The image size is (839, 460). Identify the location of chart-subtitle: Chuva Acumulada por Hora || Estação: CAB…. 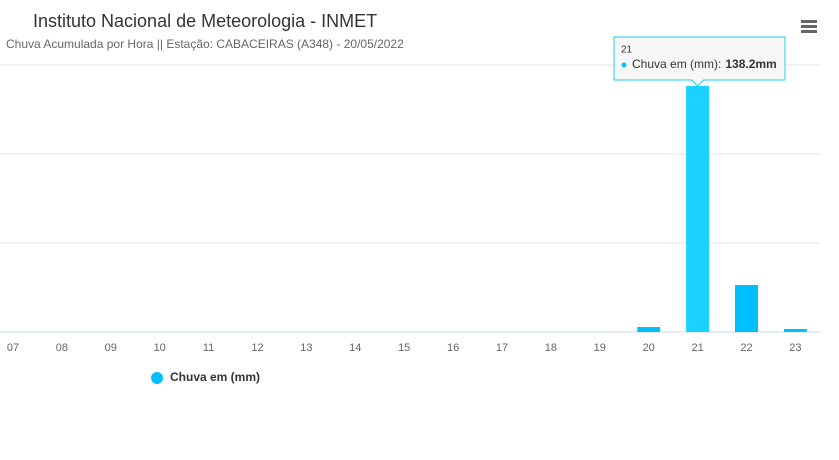
(205, 44).